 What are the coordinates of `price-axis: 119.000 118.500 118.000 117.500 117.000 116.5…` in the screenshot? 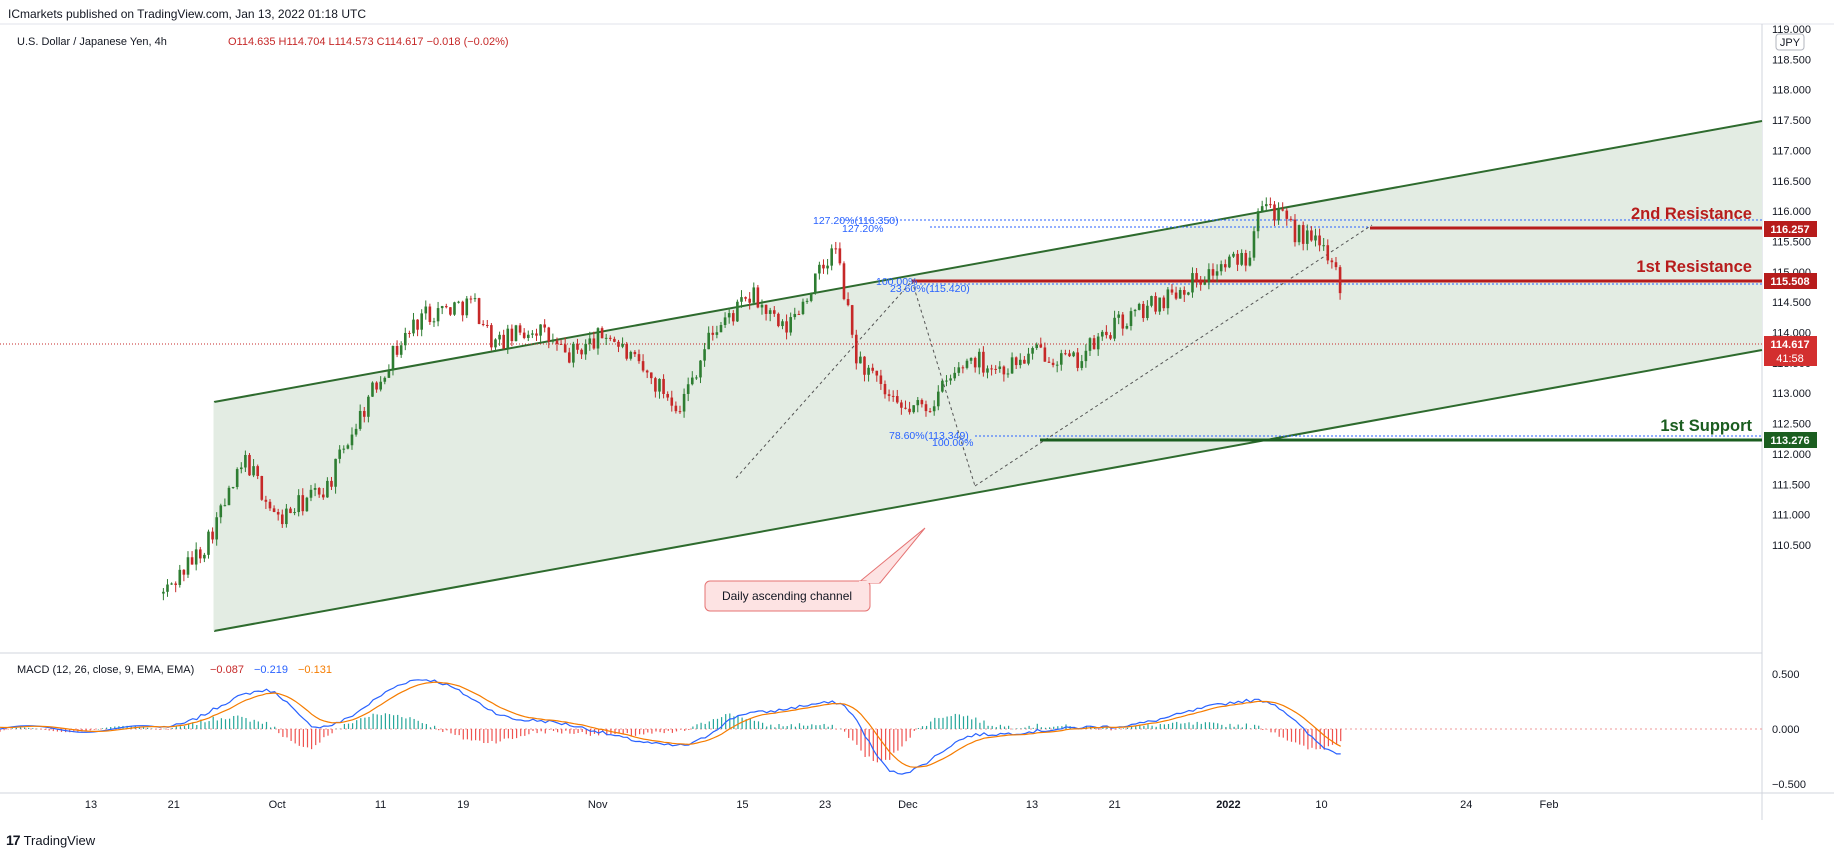 It's located at (1791, 288).